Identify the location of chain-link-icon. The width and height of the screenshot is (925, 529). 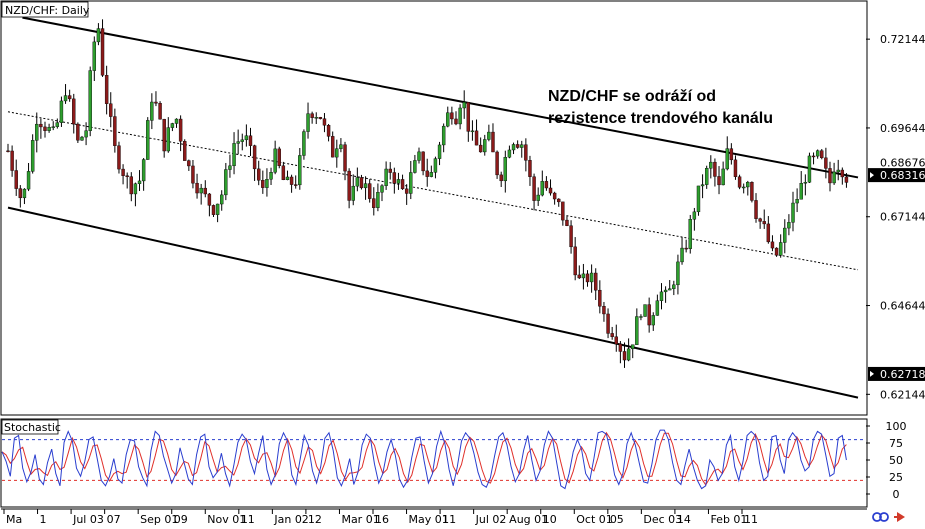
(880, 517).